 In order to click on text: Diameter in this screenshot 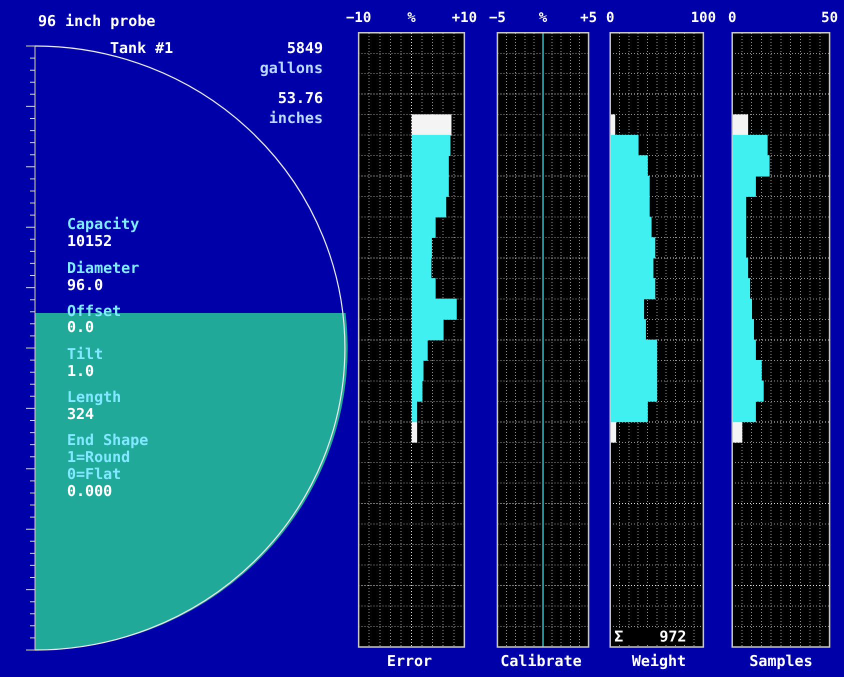, I will do `click(103, 268)`.